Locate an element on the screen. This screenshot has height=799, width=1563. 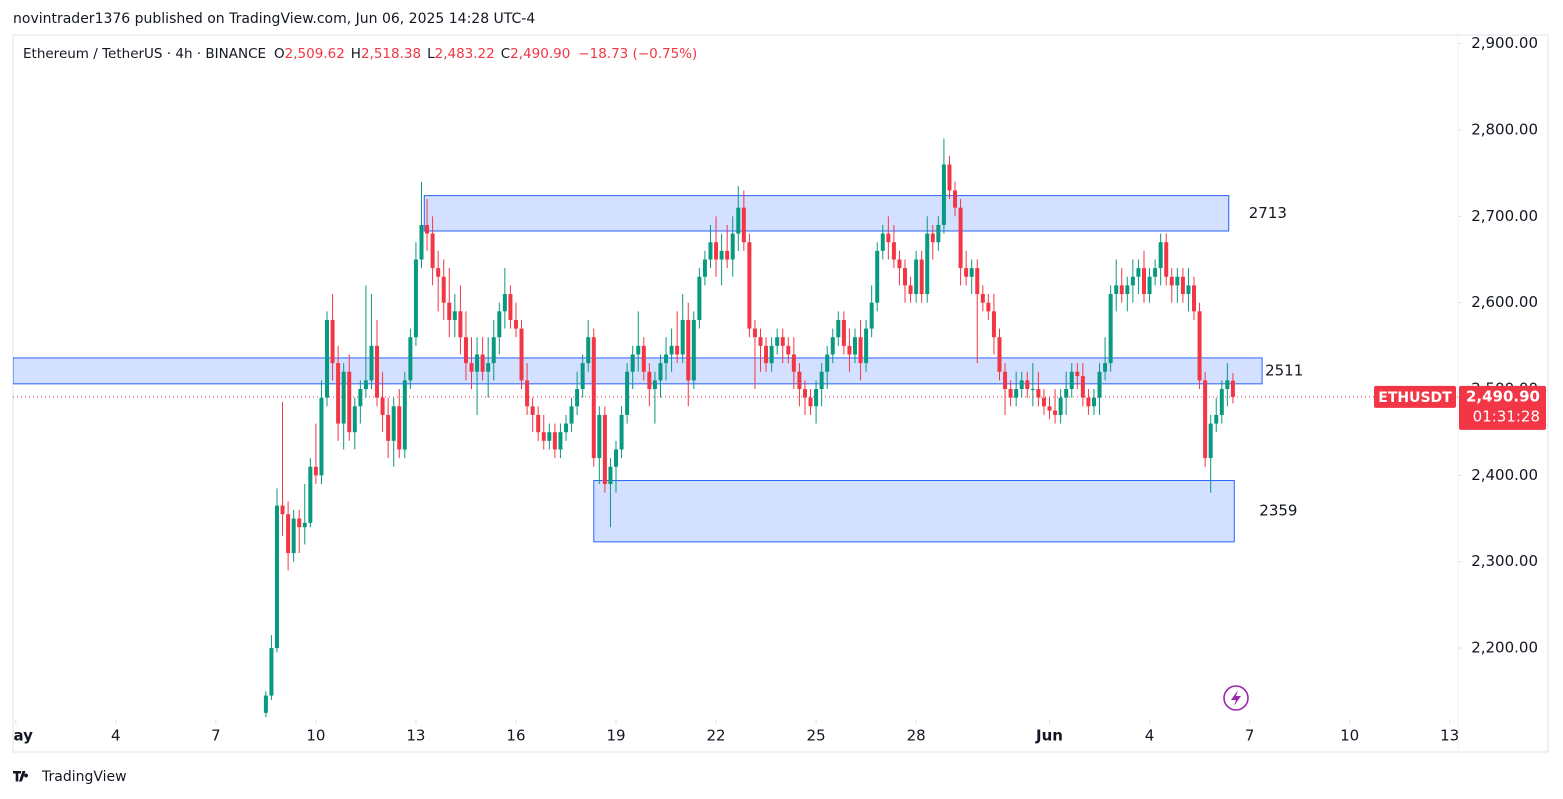
footer-brand-text: TradingView is located at coordinates (84, 777).